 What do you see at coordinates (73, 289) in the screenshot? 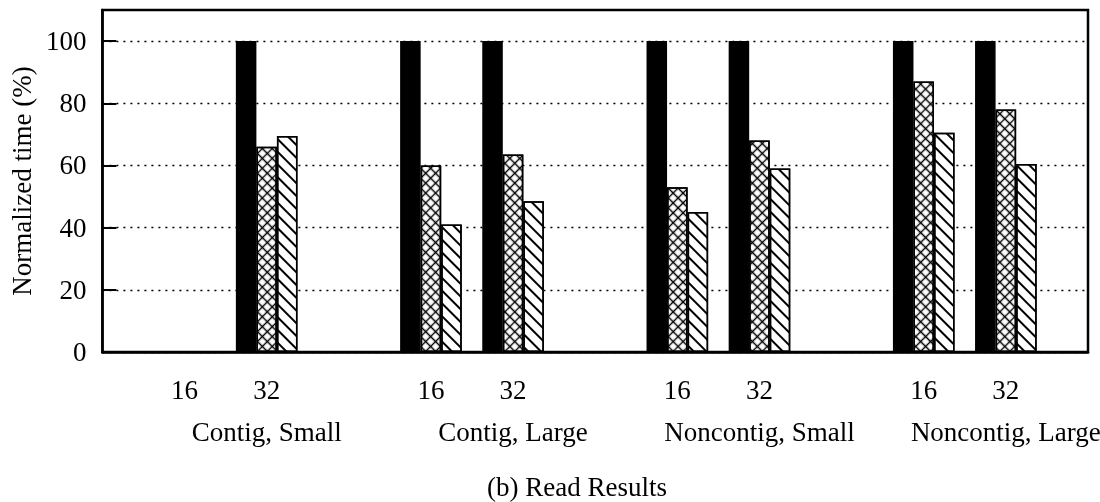
I see `y-tick-label: 20` at bounding box center [73, 289].